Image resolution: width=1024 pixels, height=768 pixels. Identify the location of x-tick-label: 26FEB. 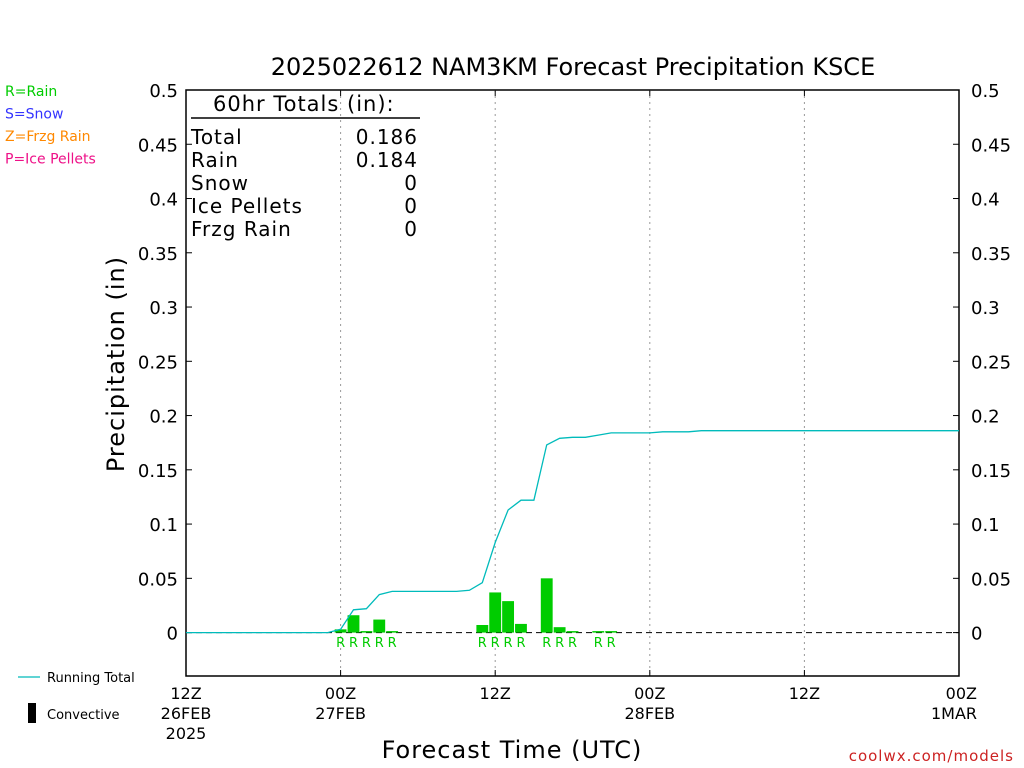
(186, 713).